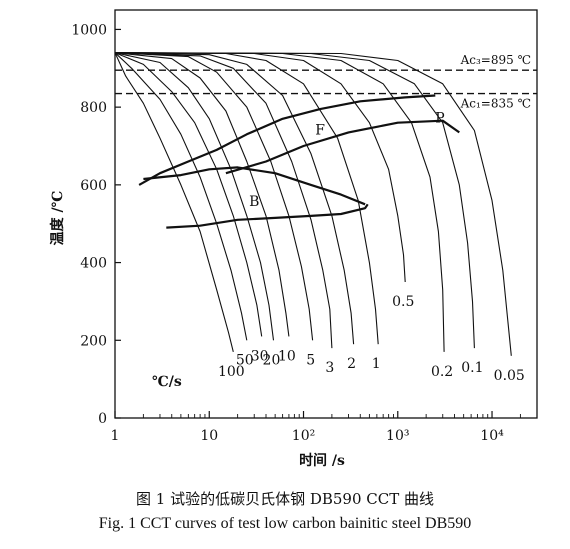  I want to click on cooling-rate-label: 10, so click(287, 356).